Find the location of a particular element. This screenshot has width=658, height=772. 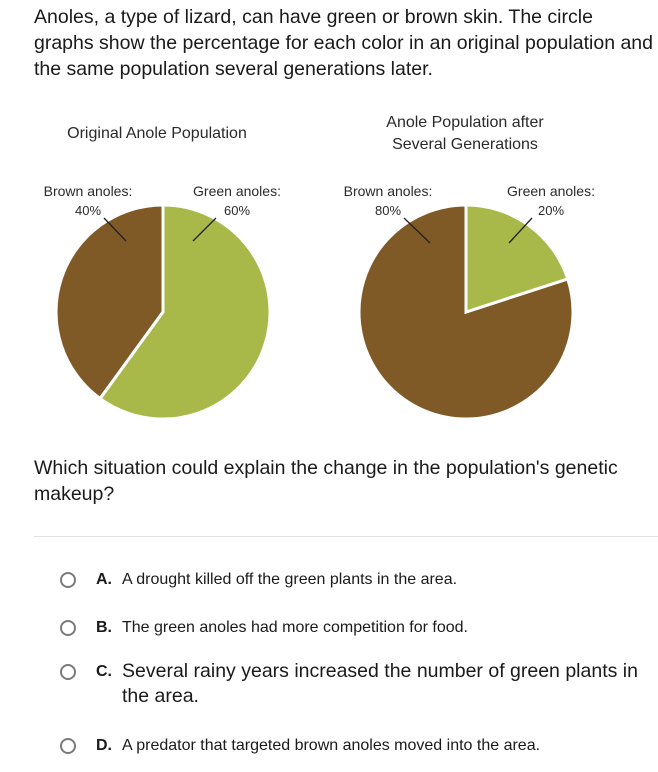

chart2-brown-label: Brown anoles: is located at coordinates (388, 191).